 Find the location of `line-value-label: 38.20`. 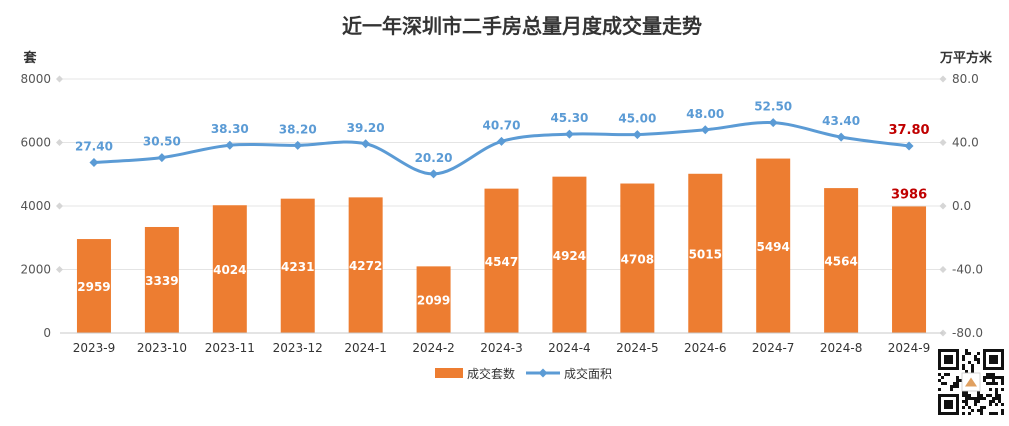

line-value-label: 38.20 is located at coordinates (298, 129).